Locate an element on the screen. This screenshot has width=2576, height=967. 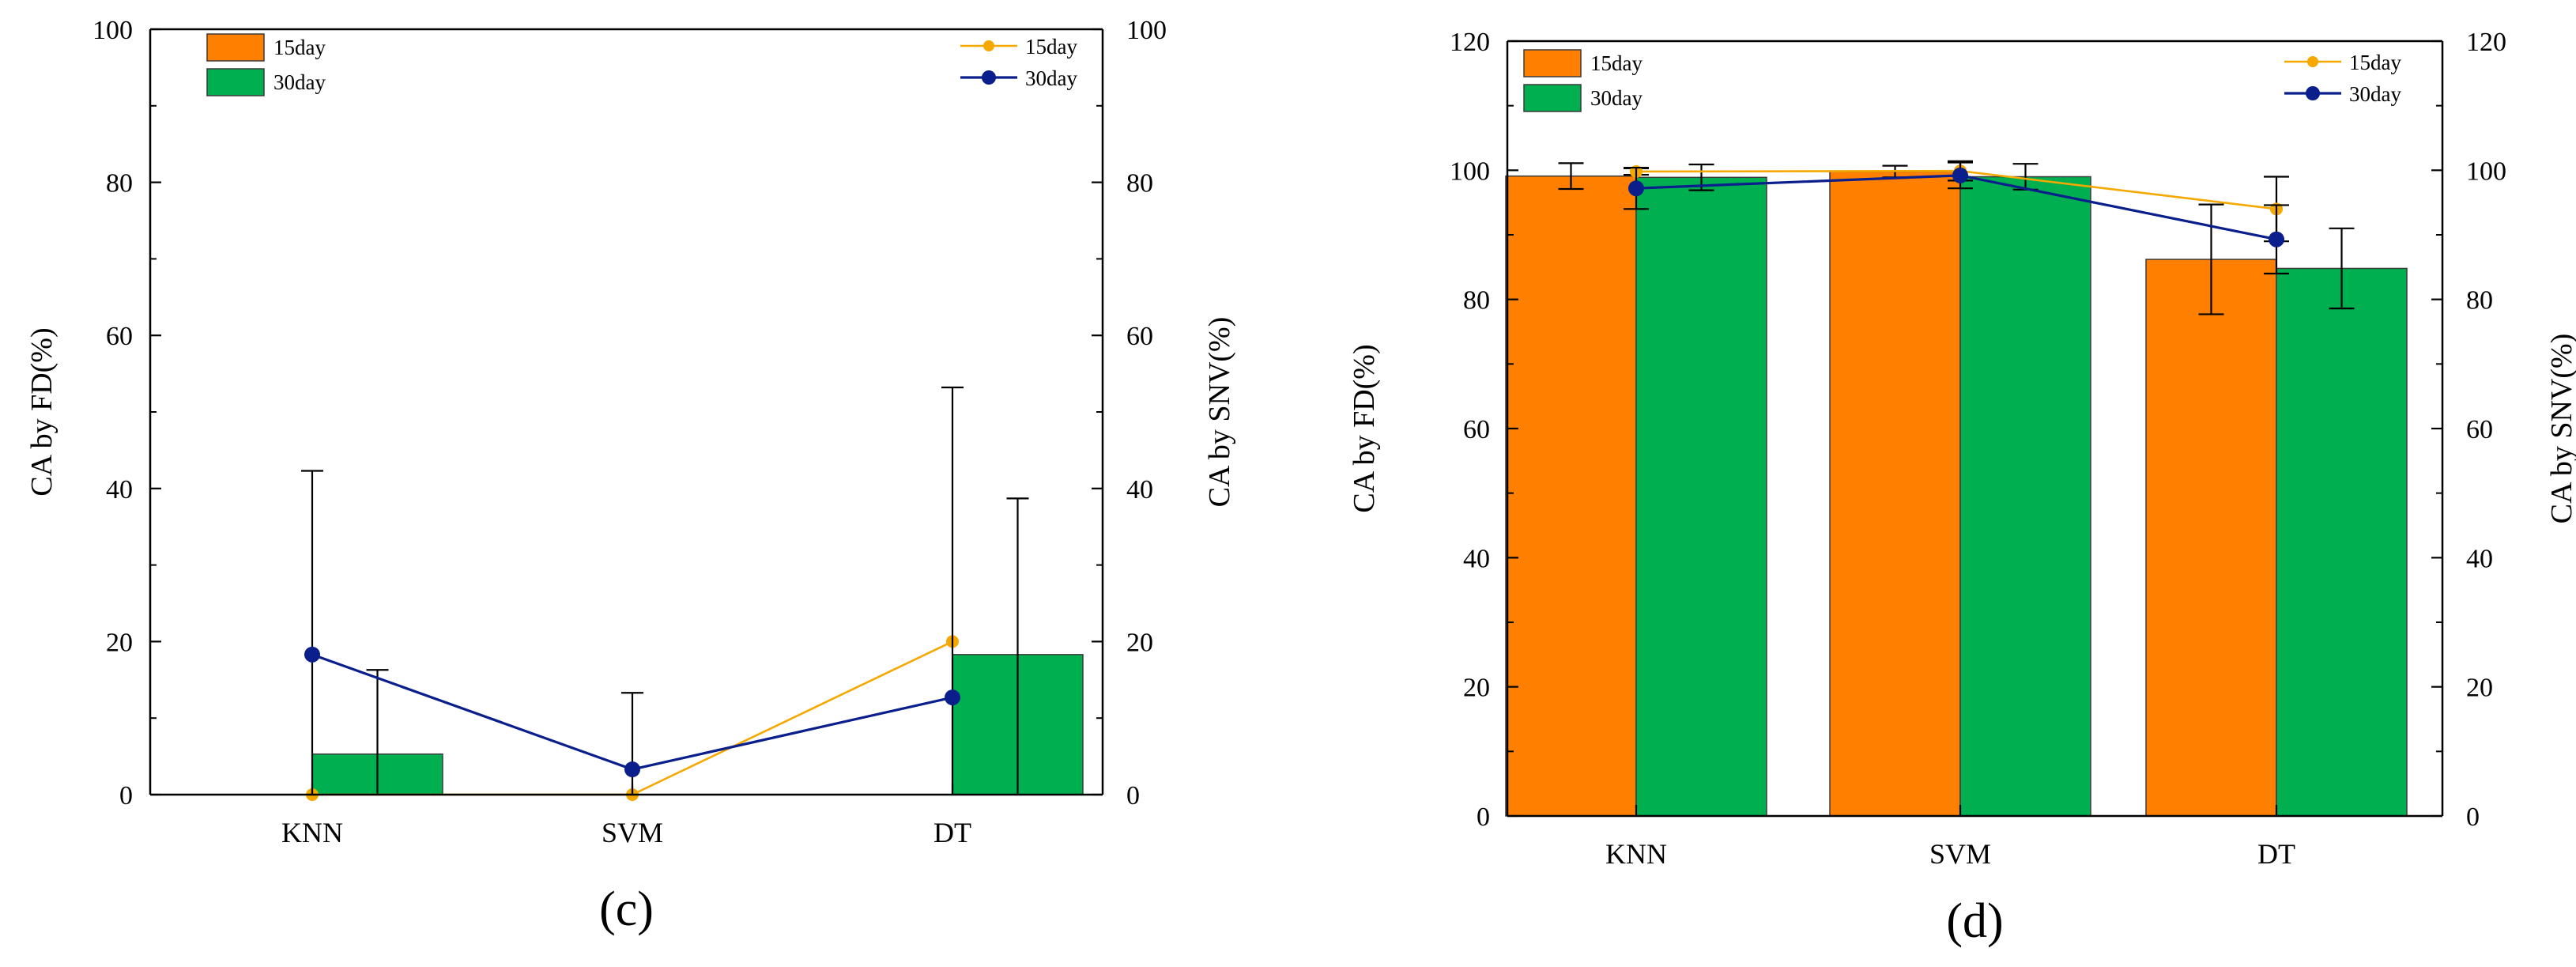
bar-30day-SVM is located at coordinates (2025, 496).